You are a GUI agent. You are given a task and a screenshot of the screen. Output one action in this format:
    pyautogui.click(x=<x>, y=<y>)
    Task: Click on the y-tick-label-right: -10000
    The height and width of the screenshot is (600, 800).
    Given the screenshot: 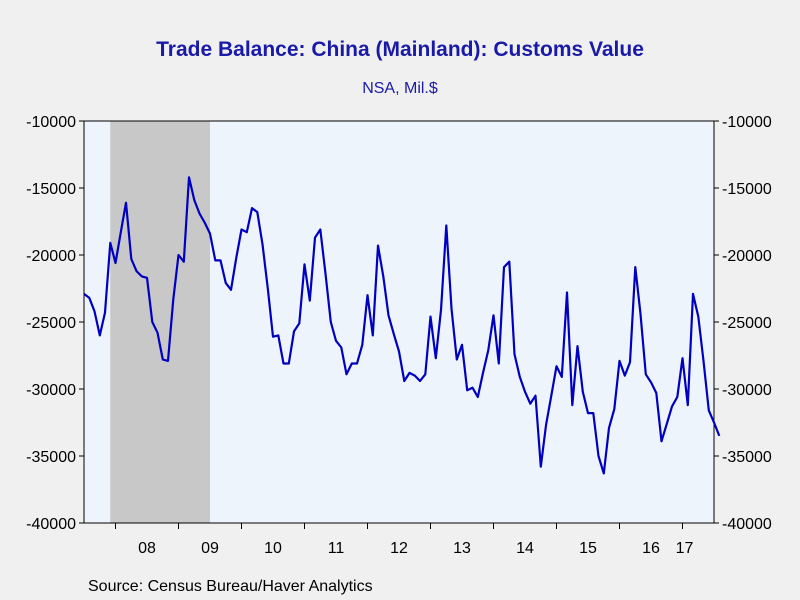 What is the action you would take?
    pyautogui.click(x=747, y=122)
    